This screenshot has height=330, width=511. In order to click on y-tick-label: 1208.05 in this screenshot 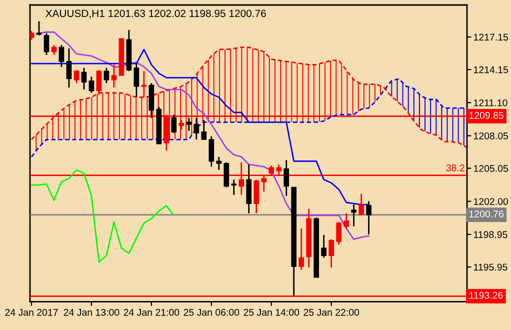, I will do `click(491, 136)`.